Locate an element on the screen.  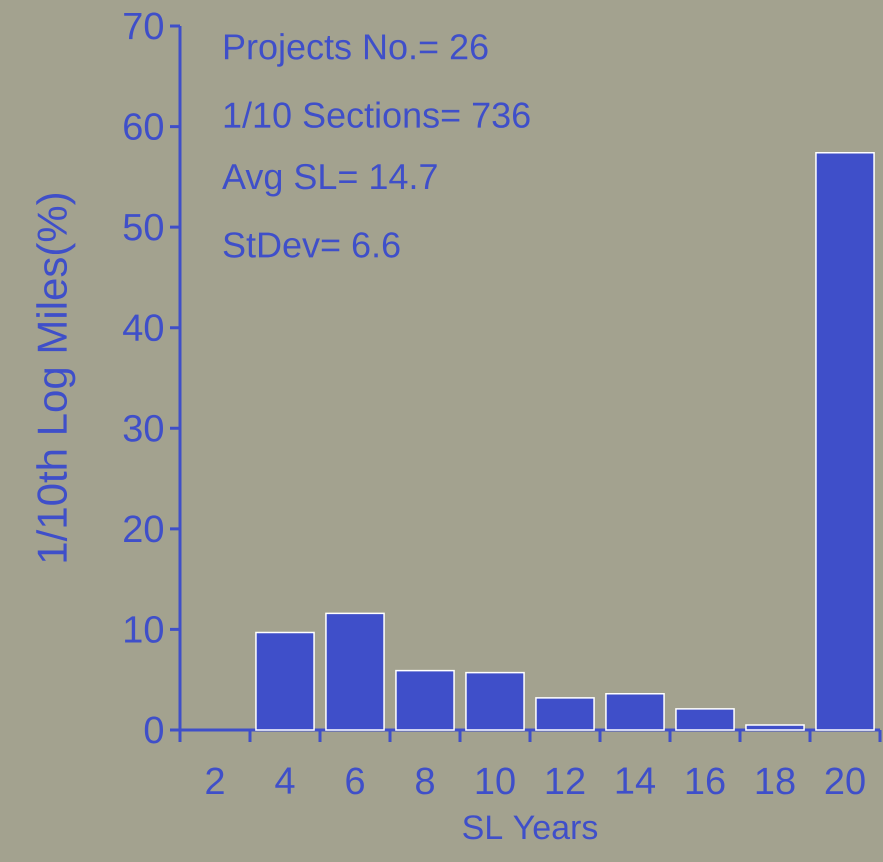
y-tick-label: 10 is located at coordinates (144, 629).